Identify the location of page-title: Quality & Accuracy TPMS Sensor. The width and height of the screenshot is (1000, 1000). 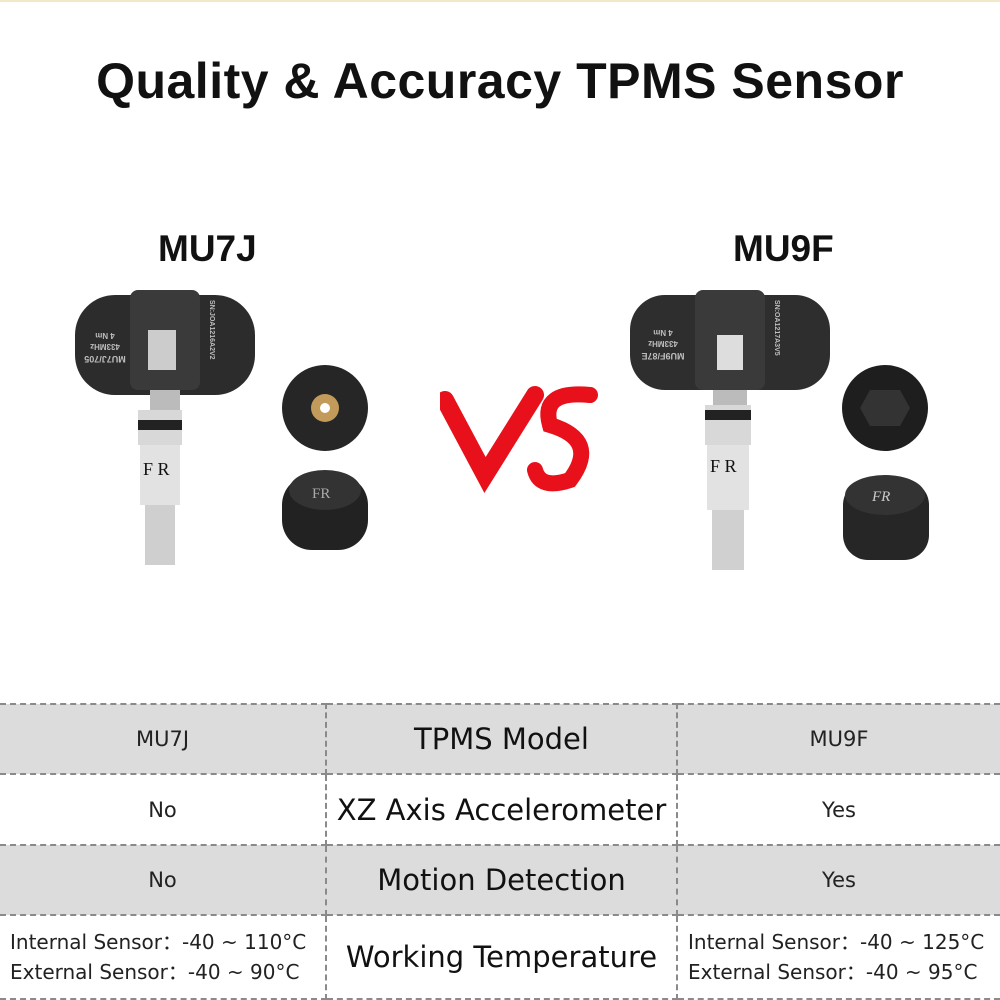
(500, 81).